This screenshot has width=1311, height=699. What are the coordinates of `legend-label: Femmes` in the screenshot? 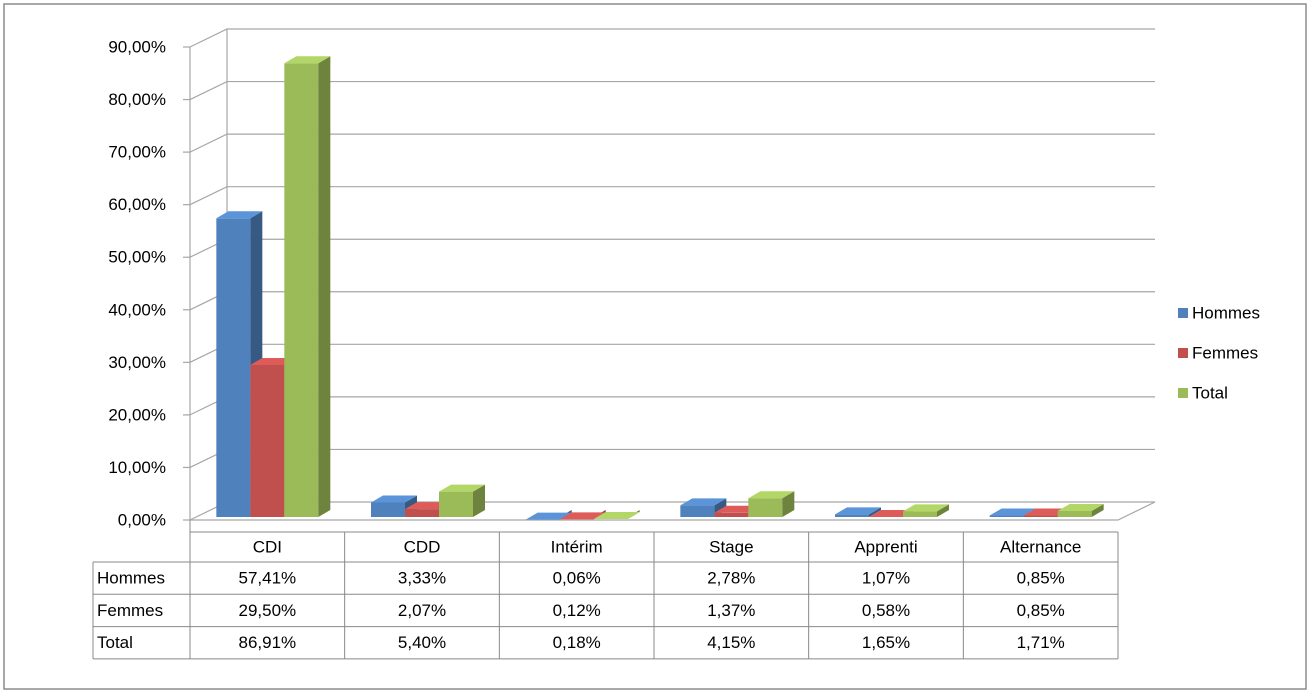 It's located at (1225, 352).